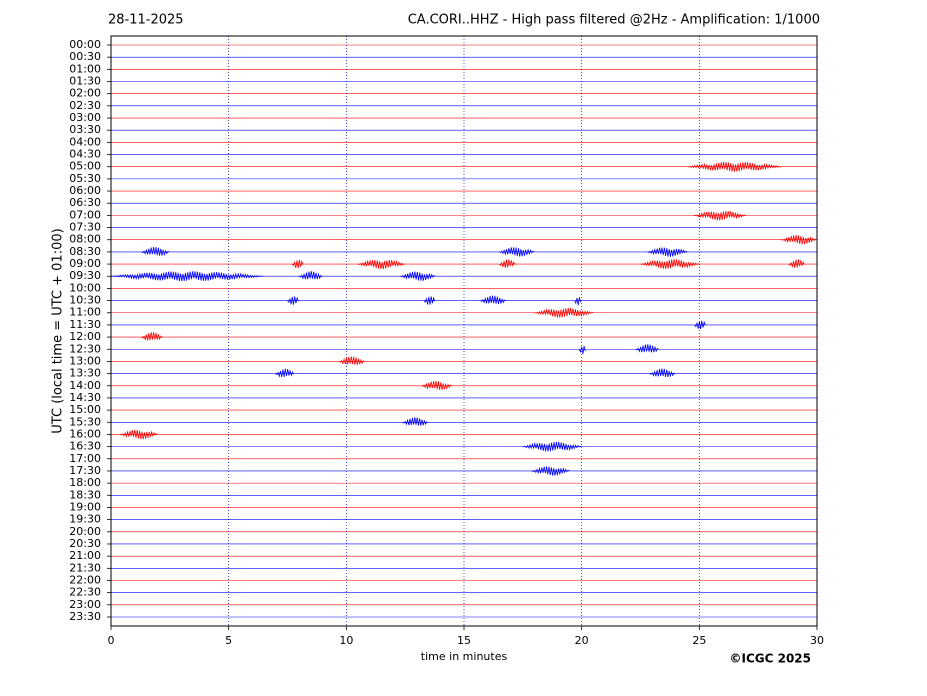 This screenshot has width=927, height=696. I want to click on y-tick-label: 09:30, so click(85, 275).